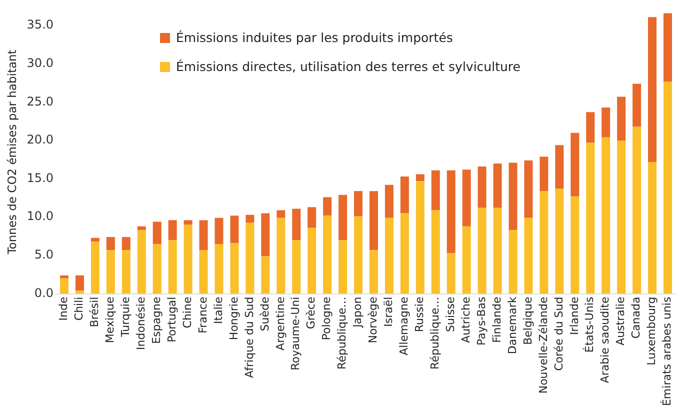 The width and height of the screenshot is (684, 411). What do you see at coordinates (63, 308) in the screenshot?
I see `x-tick-label: Inde` at bounding box center [63, 308].